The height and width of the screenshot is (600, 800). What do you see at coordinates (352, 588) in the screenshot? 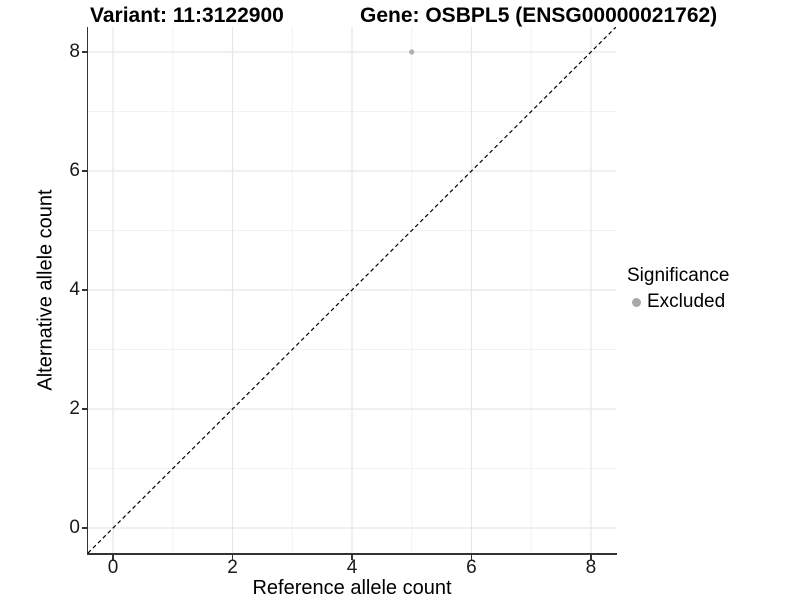
I see `x-axis-title: Reference allele count` at bounding box center [352, 588].